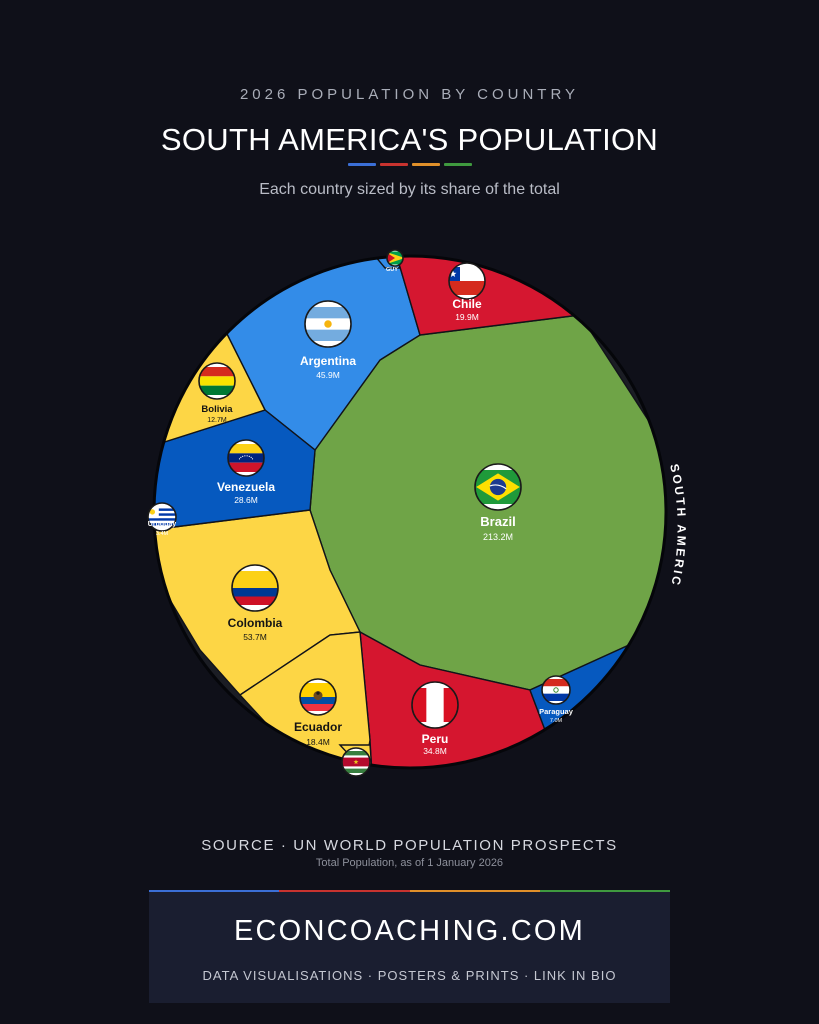 The width and height of the screenshot is (819, 1024). Describe the element at coordinates (328, 375) in the screenshot. I see `value-argentina: 45.9M` at that location.